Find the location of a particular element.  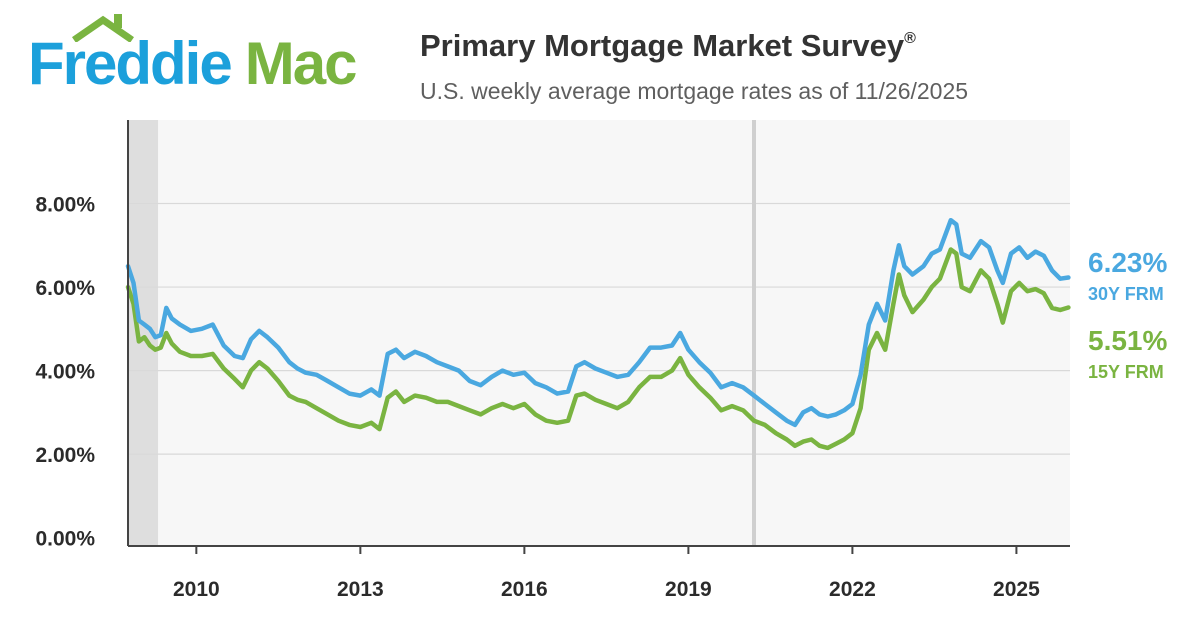

house-roof-icon is located at coordinates (103, 28).